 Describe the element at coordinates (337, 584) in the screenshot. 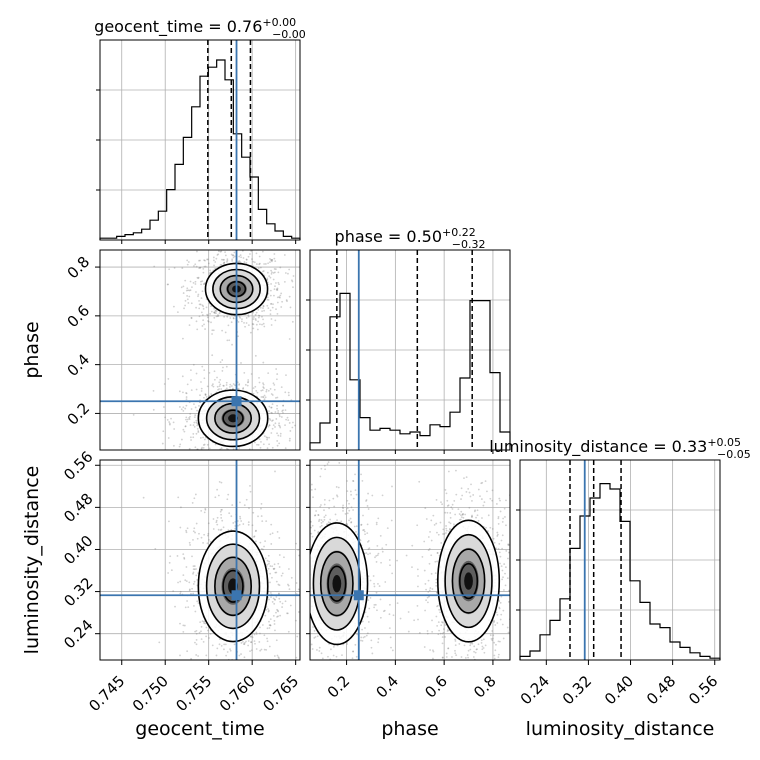

I see `density-level` at that location.